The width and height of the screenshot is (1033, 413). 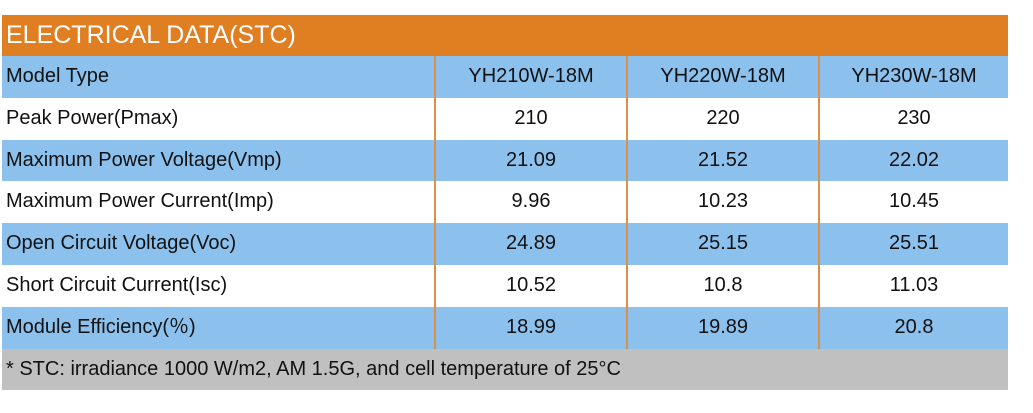 I want to click on row-label: Maximum Power Current(Imp), so click(x=219, y=202).